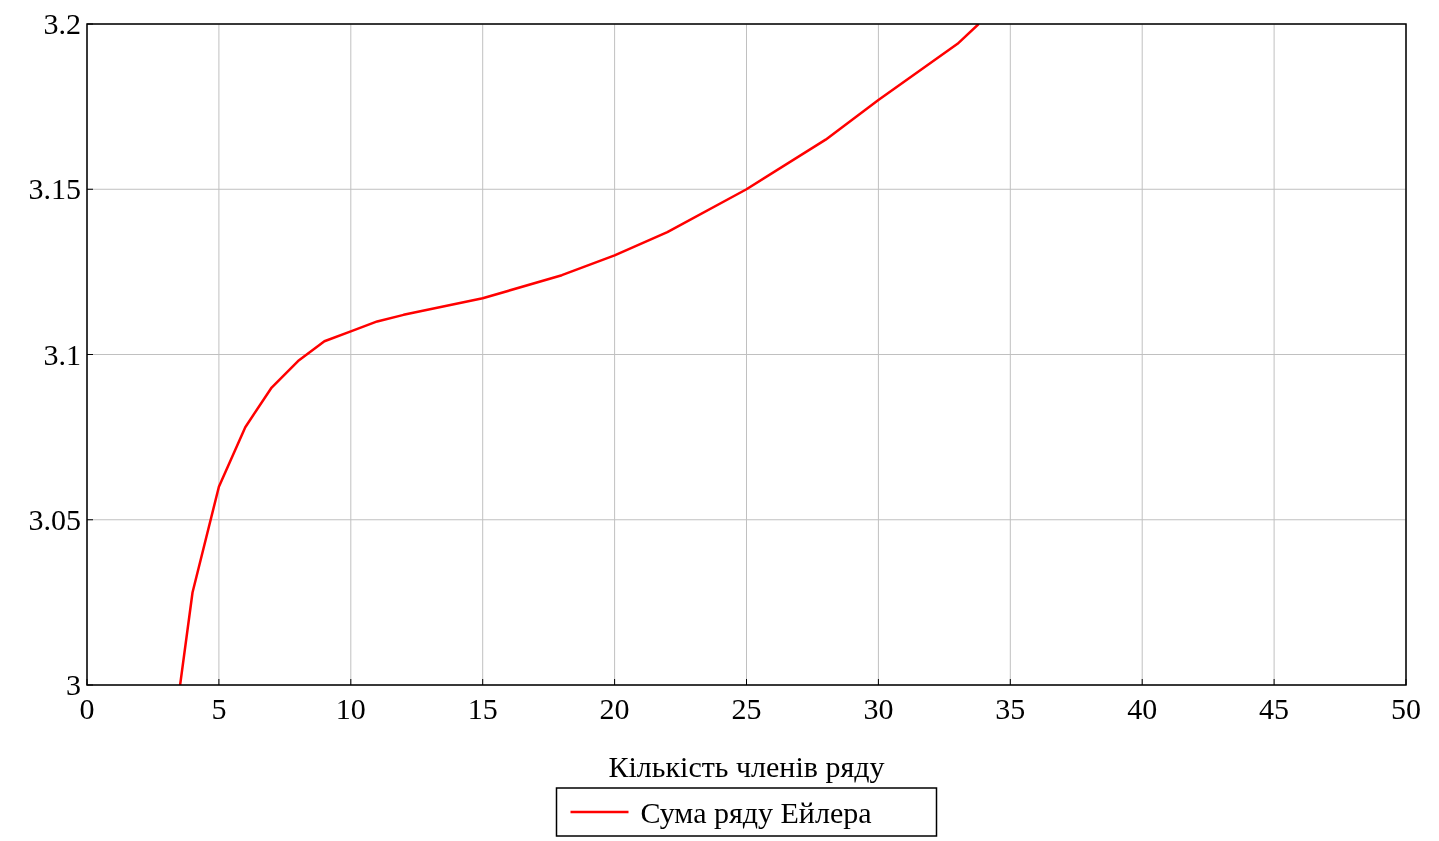 The height and width of the screenshot is (841, 1439). Describe the element at coordinates (746, 766) in the screenshot. I see `x-axis-title: Кількість членів ряду` at that location.